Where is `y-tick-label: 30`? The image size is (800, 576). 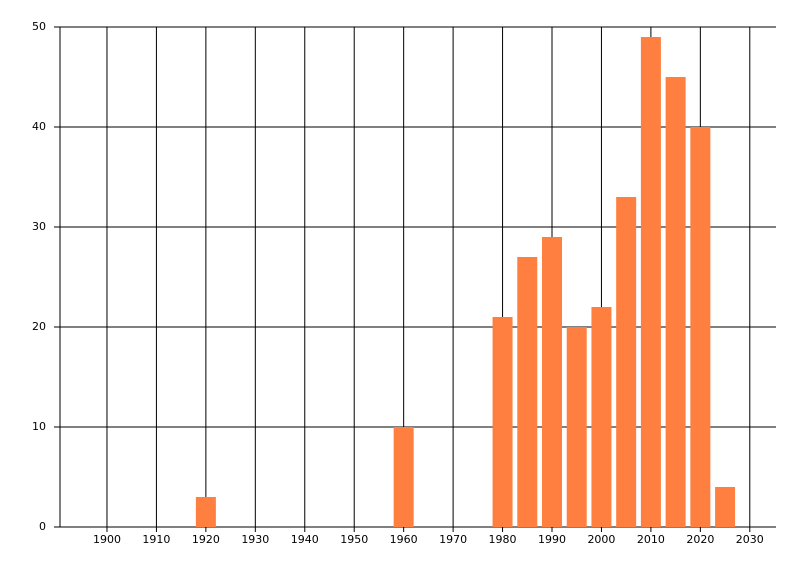
y-tick-label: 30 is located at coordinates (39, 226).